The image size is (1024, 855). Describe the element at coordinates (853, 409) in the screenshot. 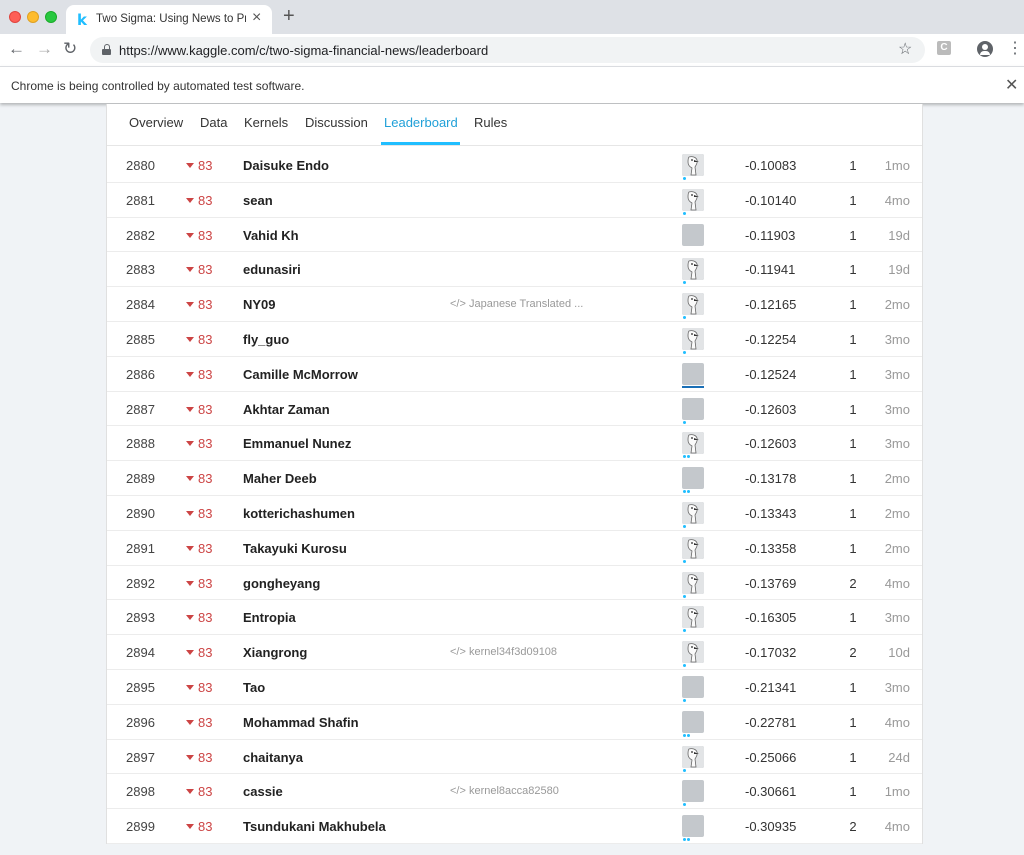

I see `entries-cell: 1` at that location.